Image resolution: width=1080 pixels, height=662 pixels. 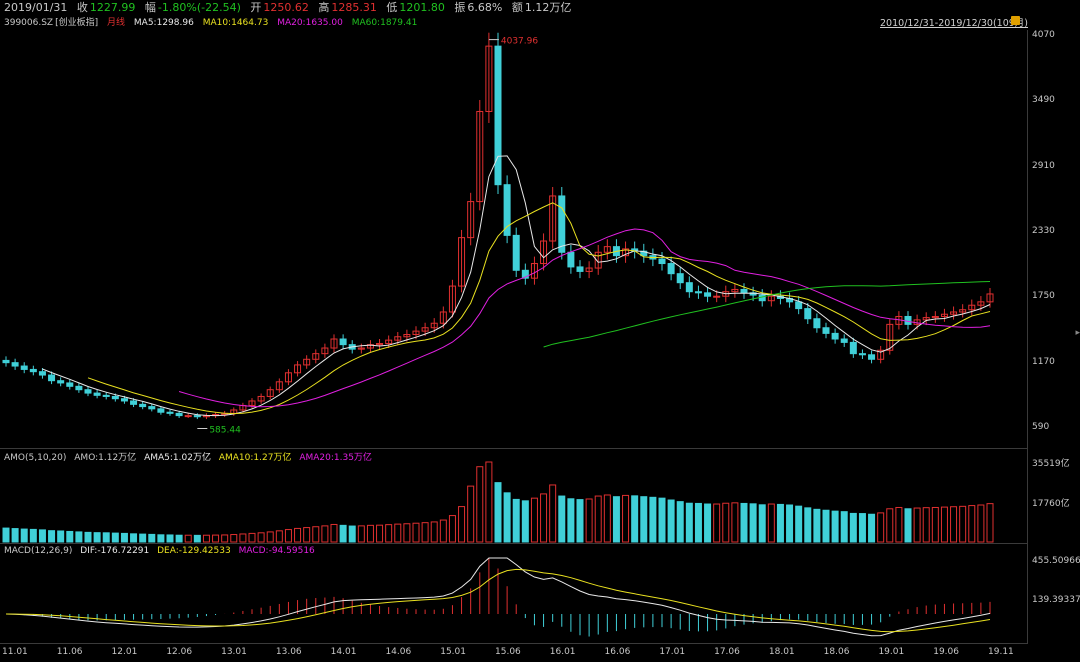 I want to click on ama10-value: AMA10:1.27万亿, so click(x=255, y=458).